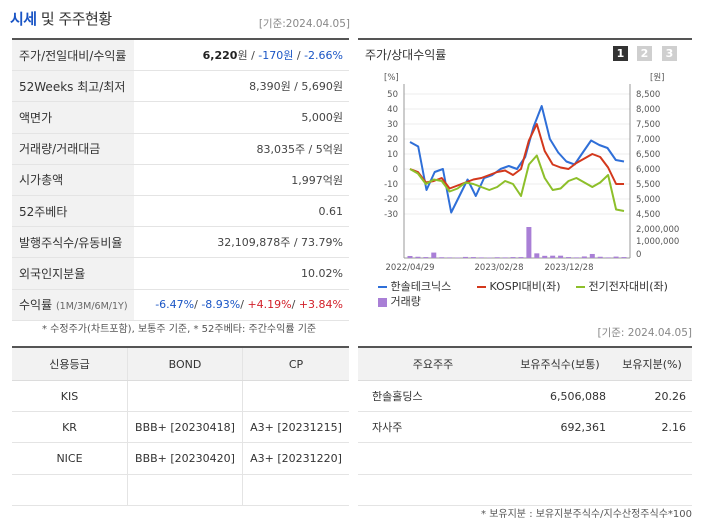 The image size is (702, 525). Describe the element at coordinates (391, 215) in the screenshot. I see `left-tick-label: -30` at that location.